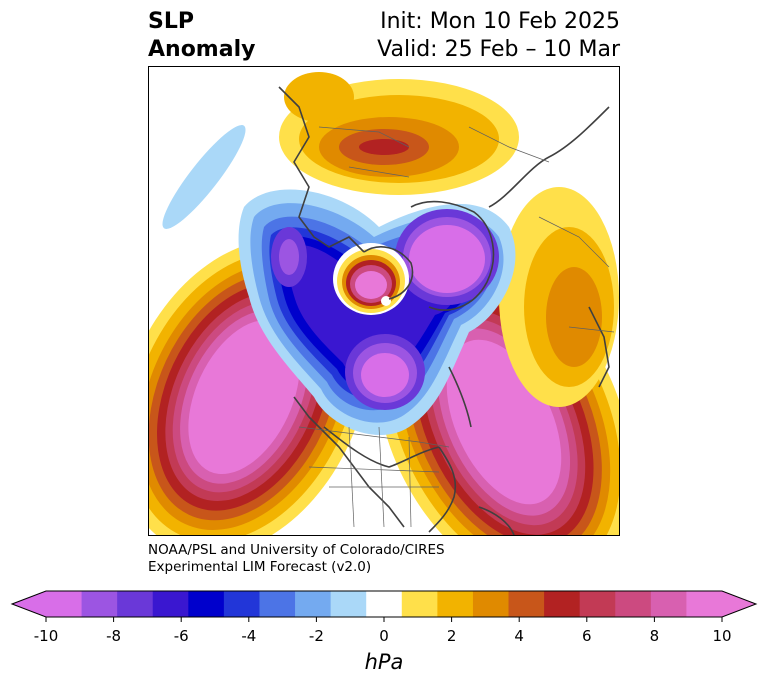  Describe the element at coordinates (384, 662) in the screenshot. I see `colorbar-unit: hPa` at that location.